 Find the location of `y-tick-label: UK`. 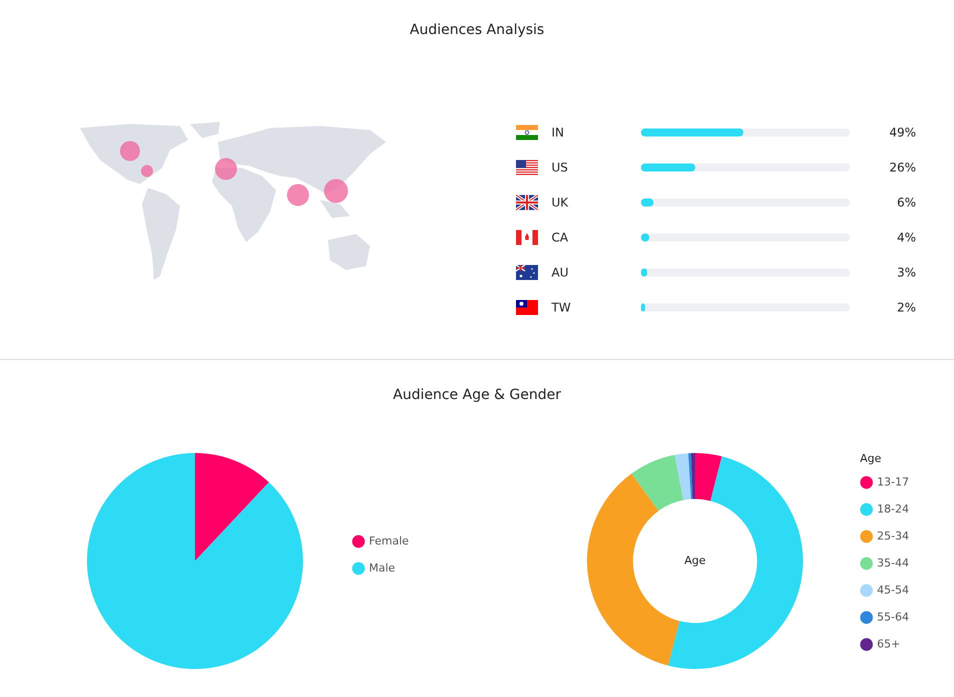

y-tick-label: UK is located at coordinates (561, 203).